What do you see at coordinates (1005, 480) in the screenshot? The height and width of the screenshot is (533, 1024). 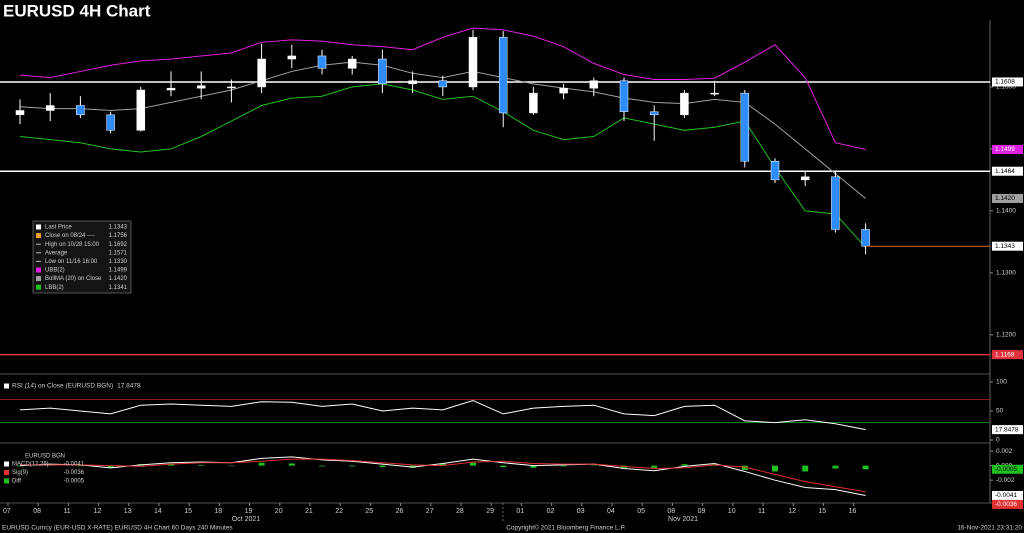 I see `y-tick-label: -0.002` at bounding box center [1005, 480].